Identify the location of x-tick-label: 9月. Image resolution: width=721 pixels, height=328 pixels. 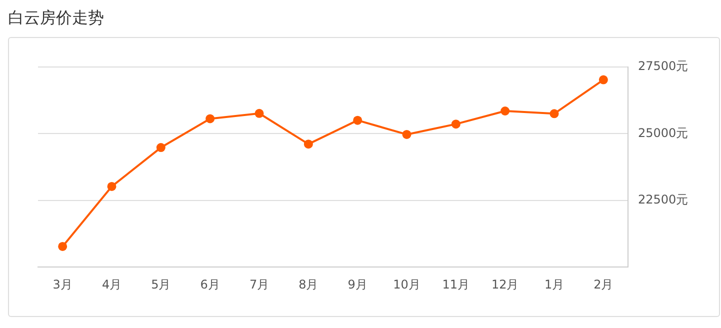
(358, 284).